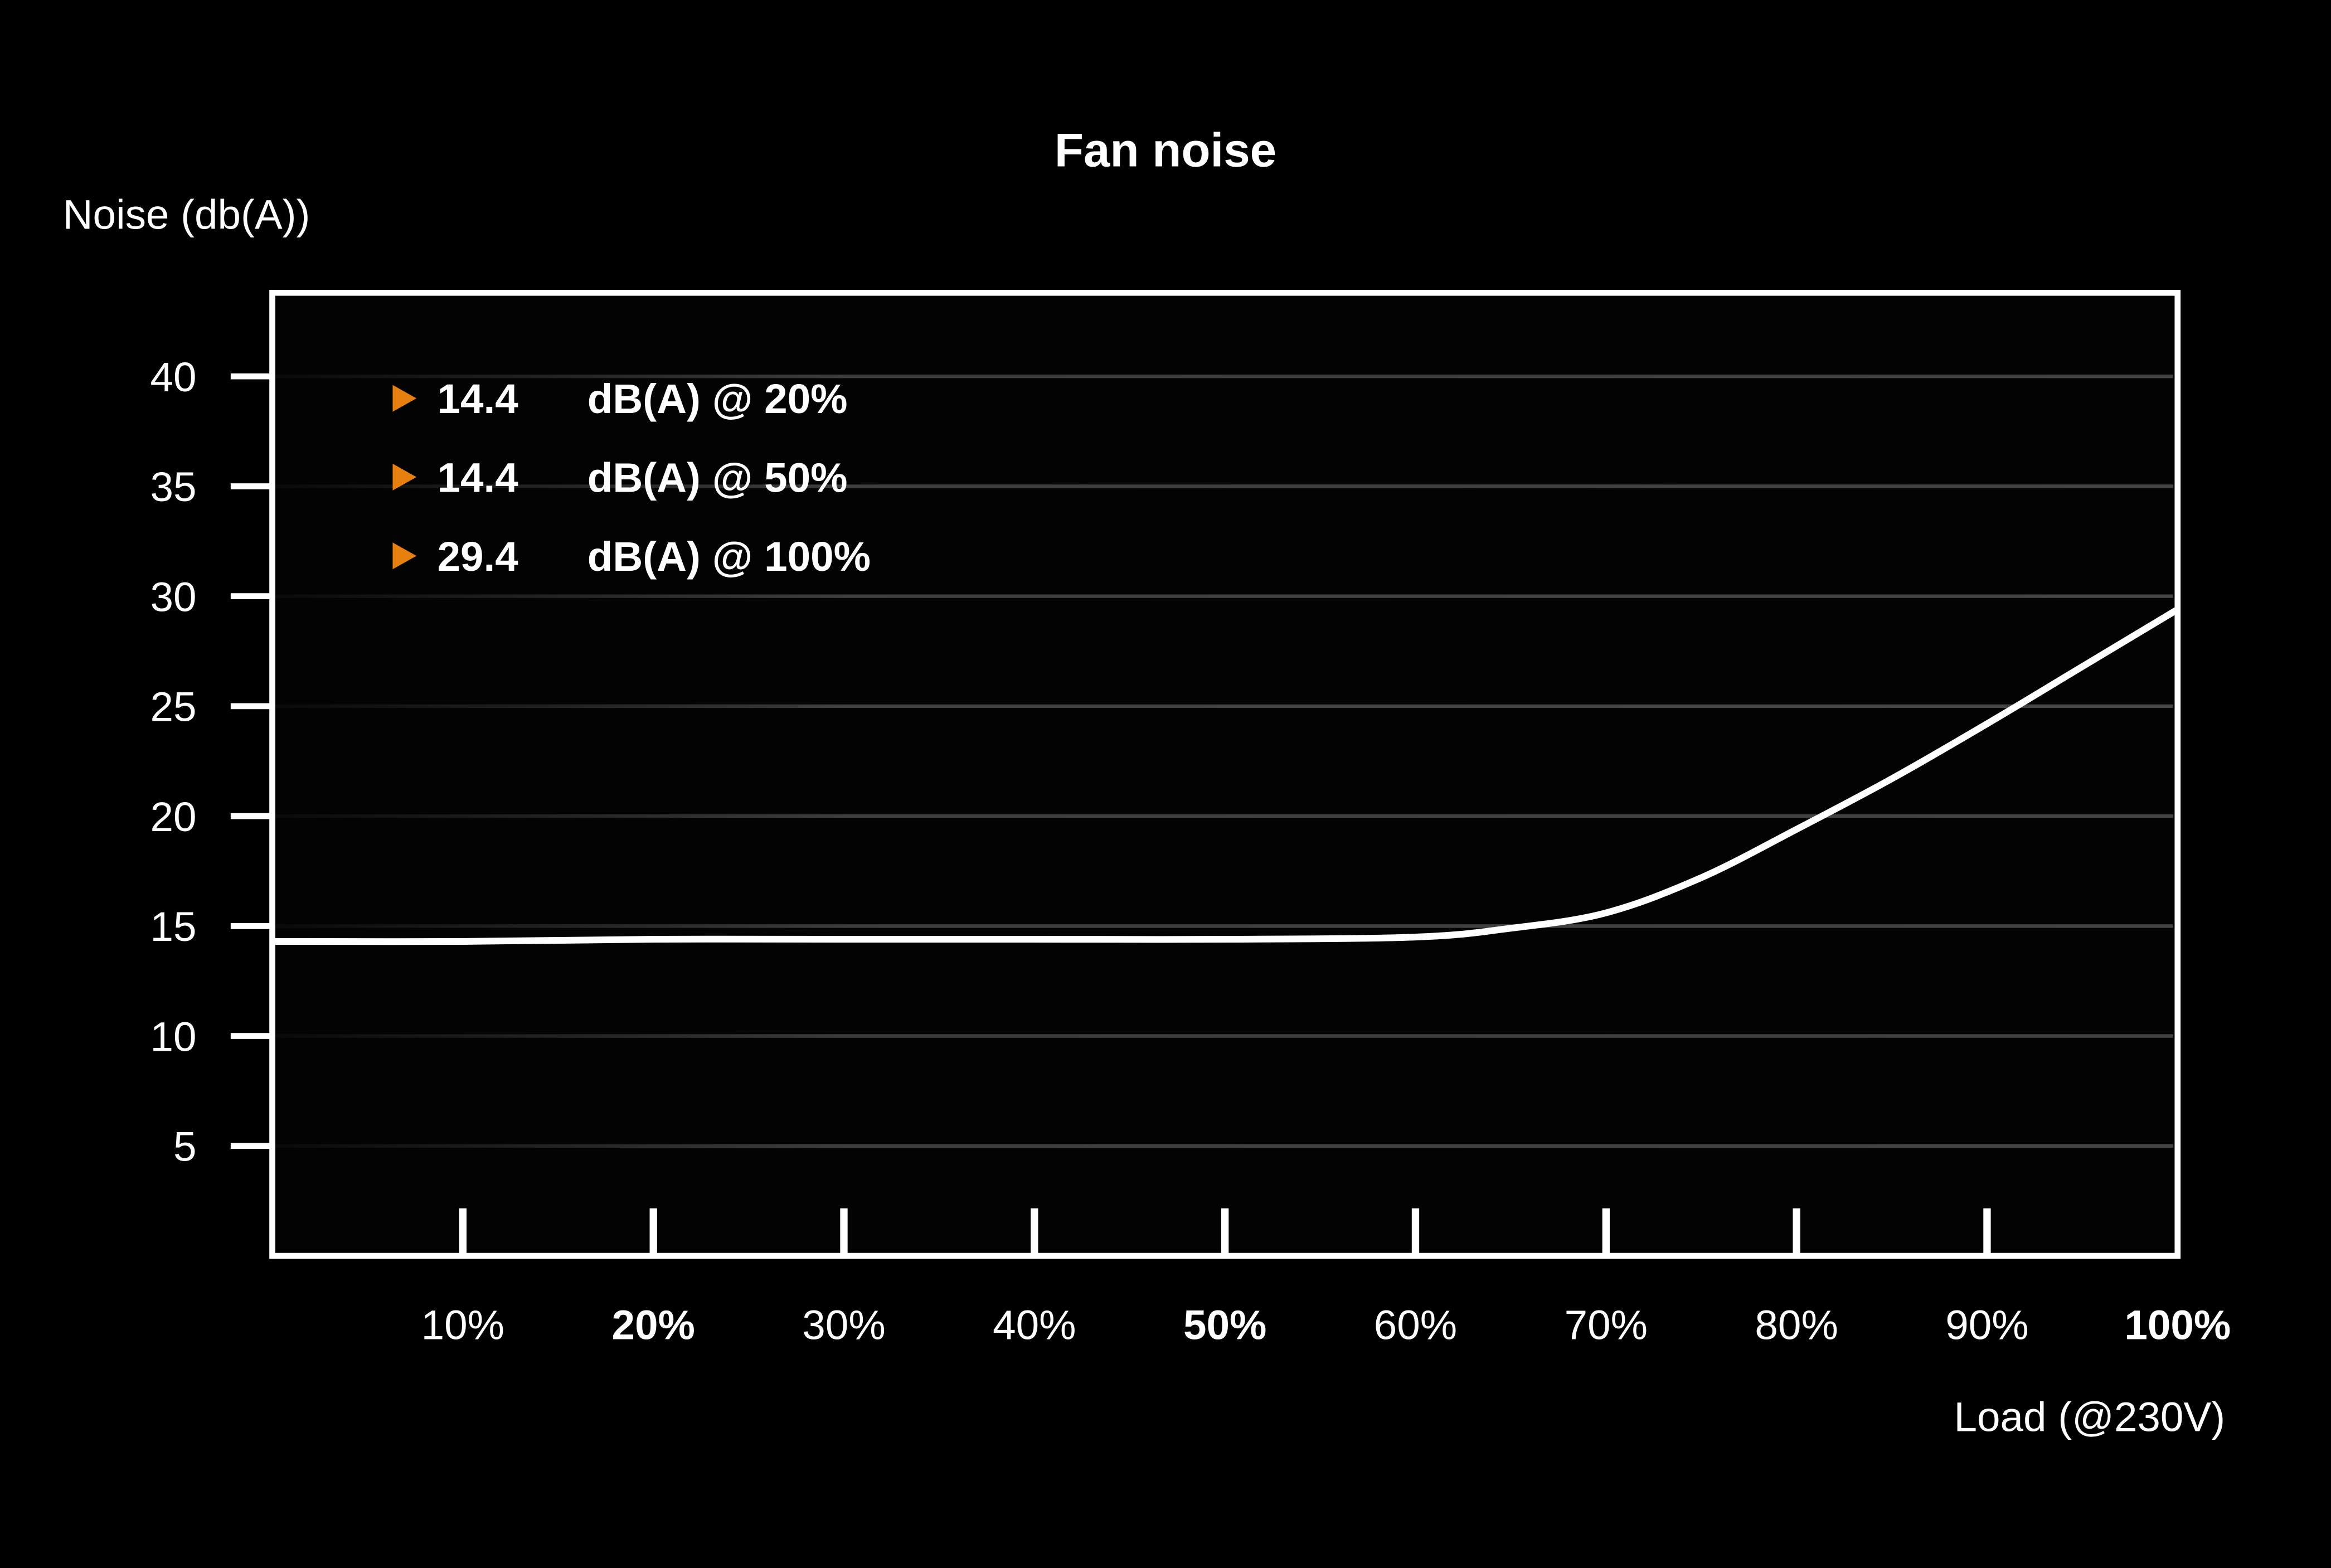 The width and height of the screenshot is (2331, 1568). I want to click on x-tick-label: 70%, so click(1606, 1324).